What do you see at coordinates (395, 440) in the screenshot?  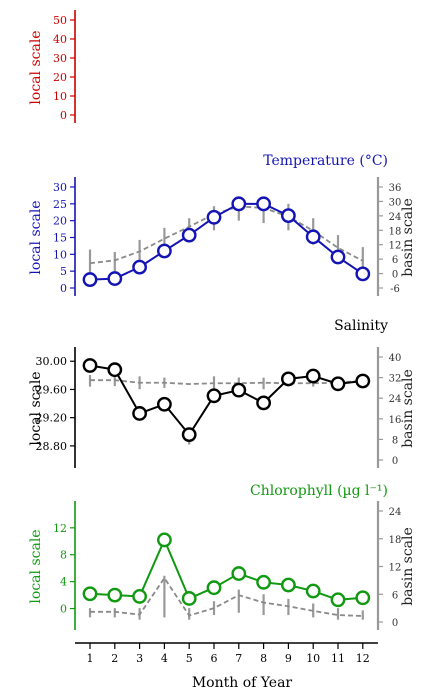 I see `right-tick-label: 8` at bounding box center [395, 440].